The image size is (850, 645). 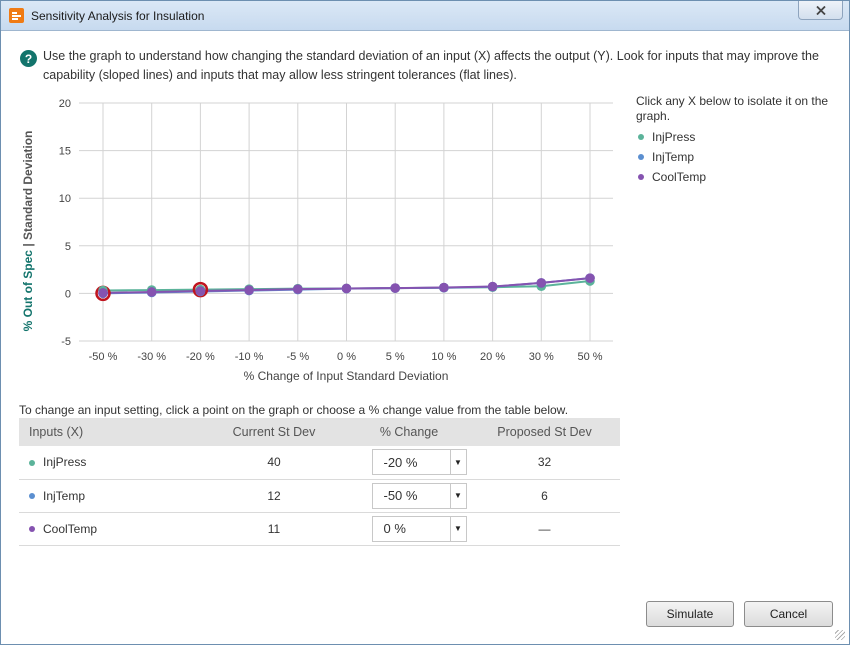 I want to click on row-proposed: —, so click(x=544, y=529).